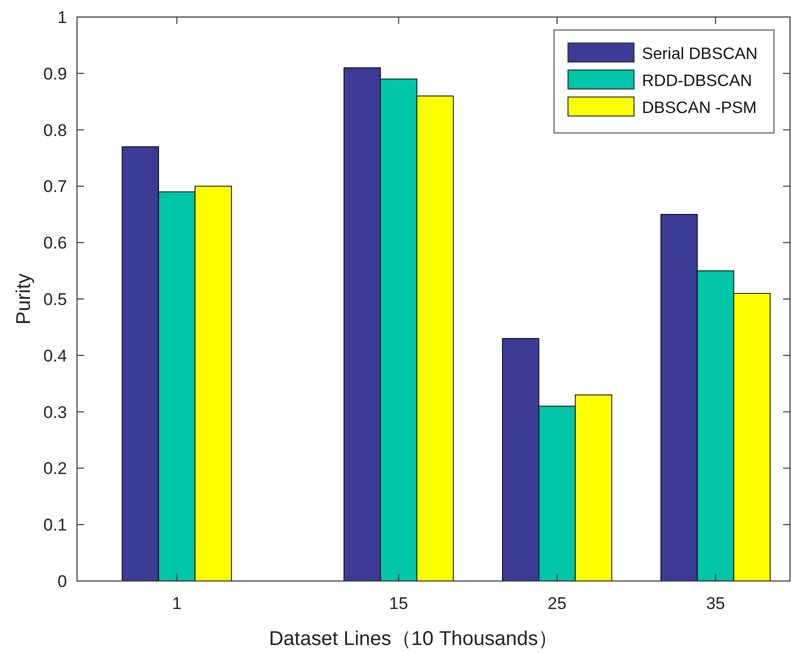 The width and height of the screenshot is (791, 653). I want to click on x-tick-label: 15, so click(398, 603).